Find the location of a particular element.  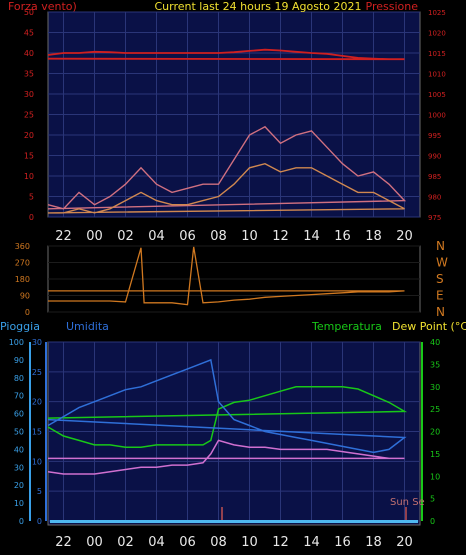

pressure-tick-label: 1000 is located at coordinates (437, 116).